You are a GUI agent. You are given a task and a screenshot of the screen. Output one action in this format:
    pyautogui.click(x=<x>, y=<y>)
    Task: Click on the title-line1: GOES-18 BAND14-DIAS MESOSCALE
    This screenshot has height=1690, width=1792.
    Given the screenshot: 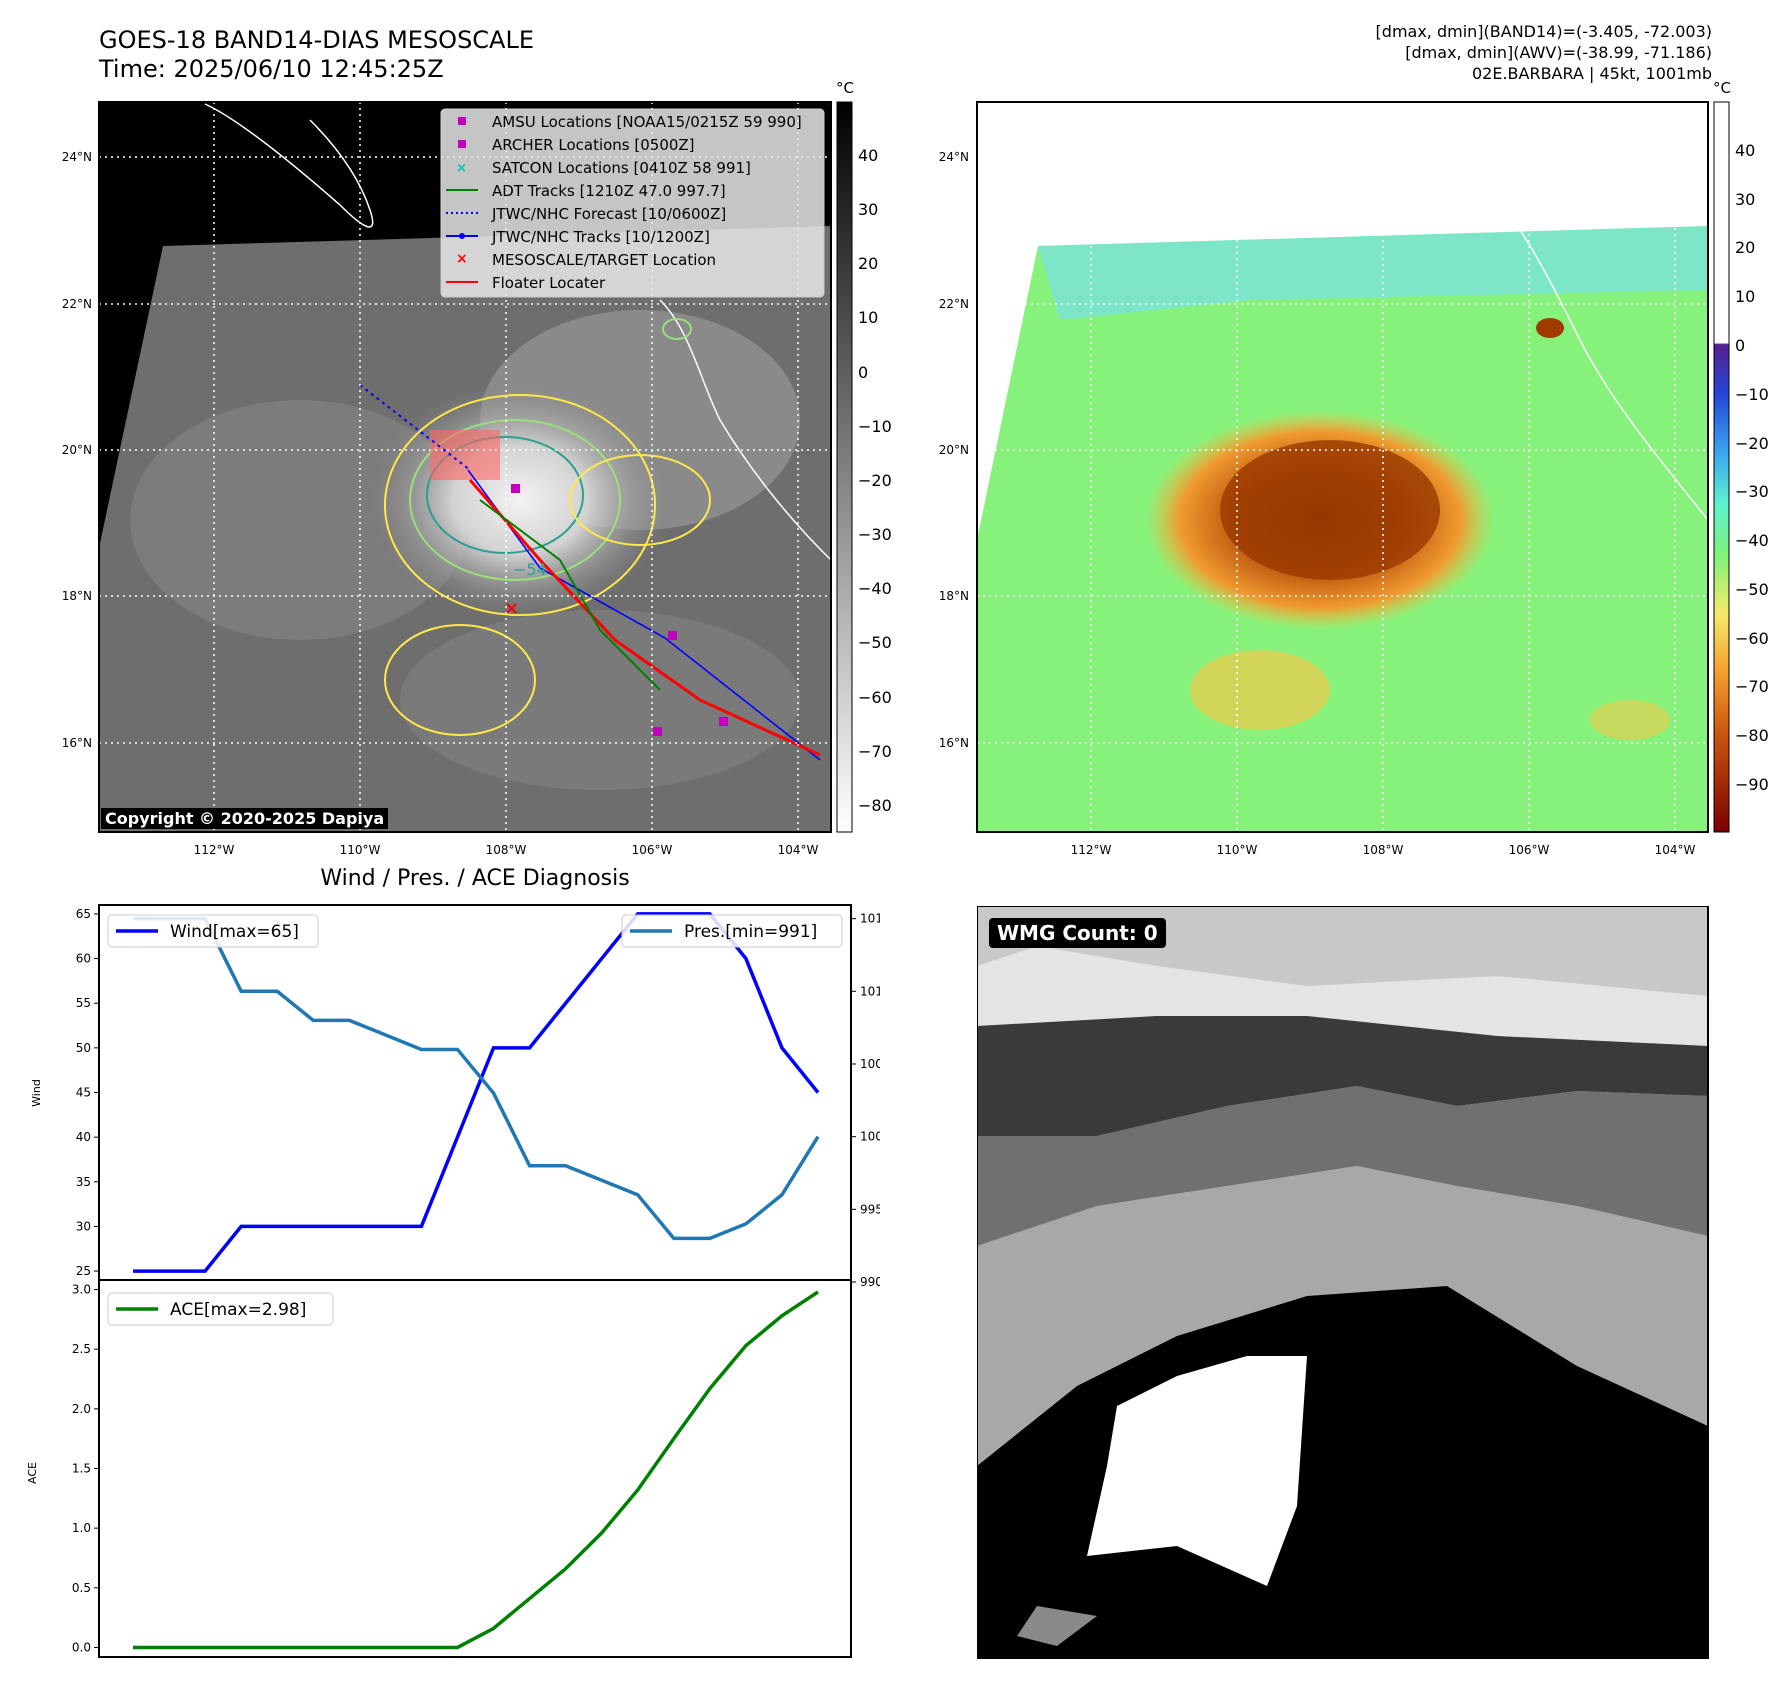 What is the action you would take?
    pyautogui.click(x=317, y=40)
    